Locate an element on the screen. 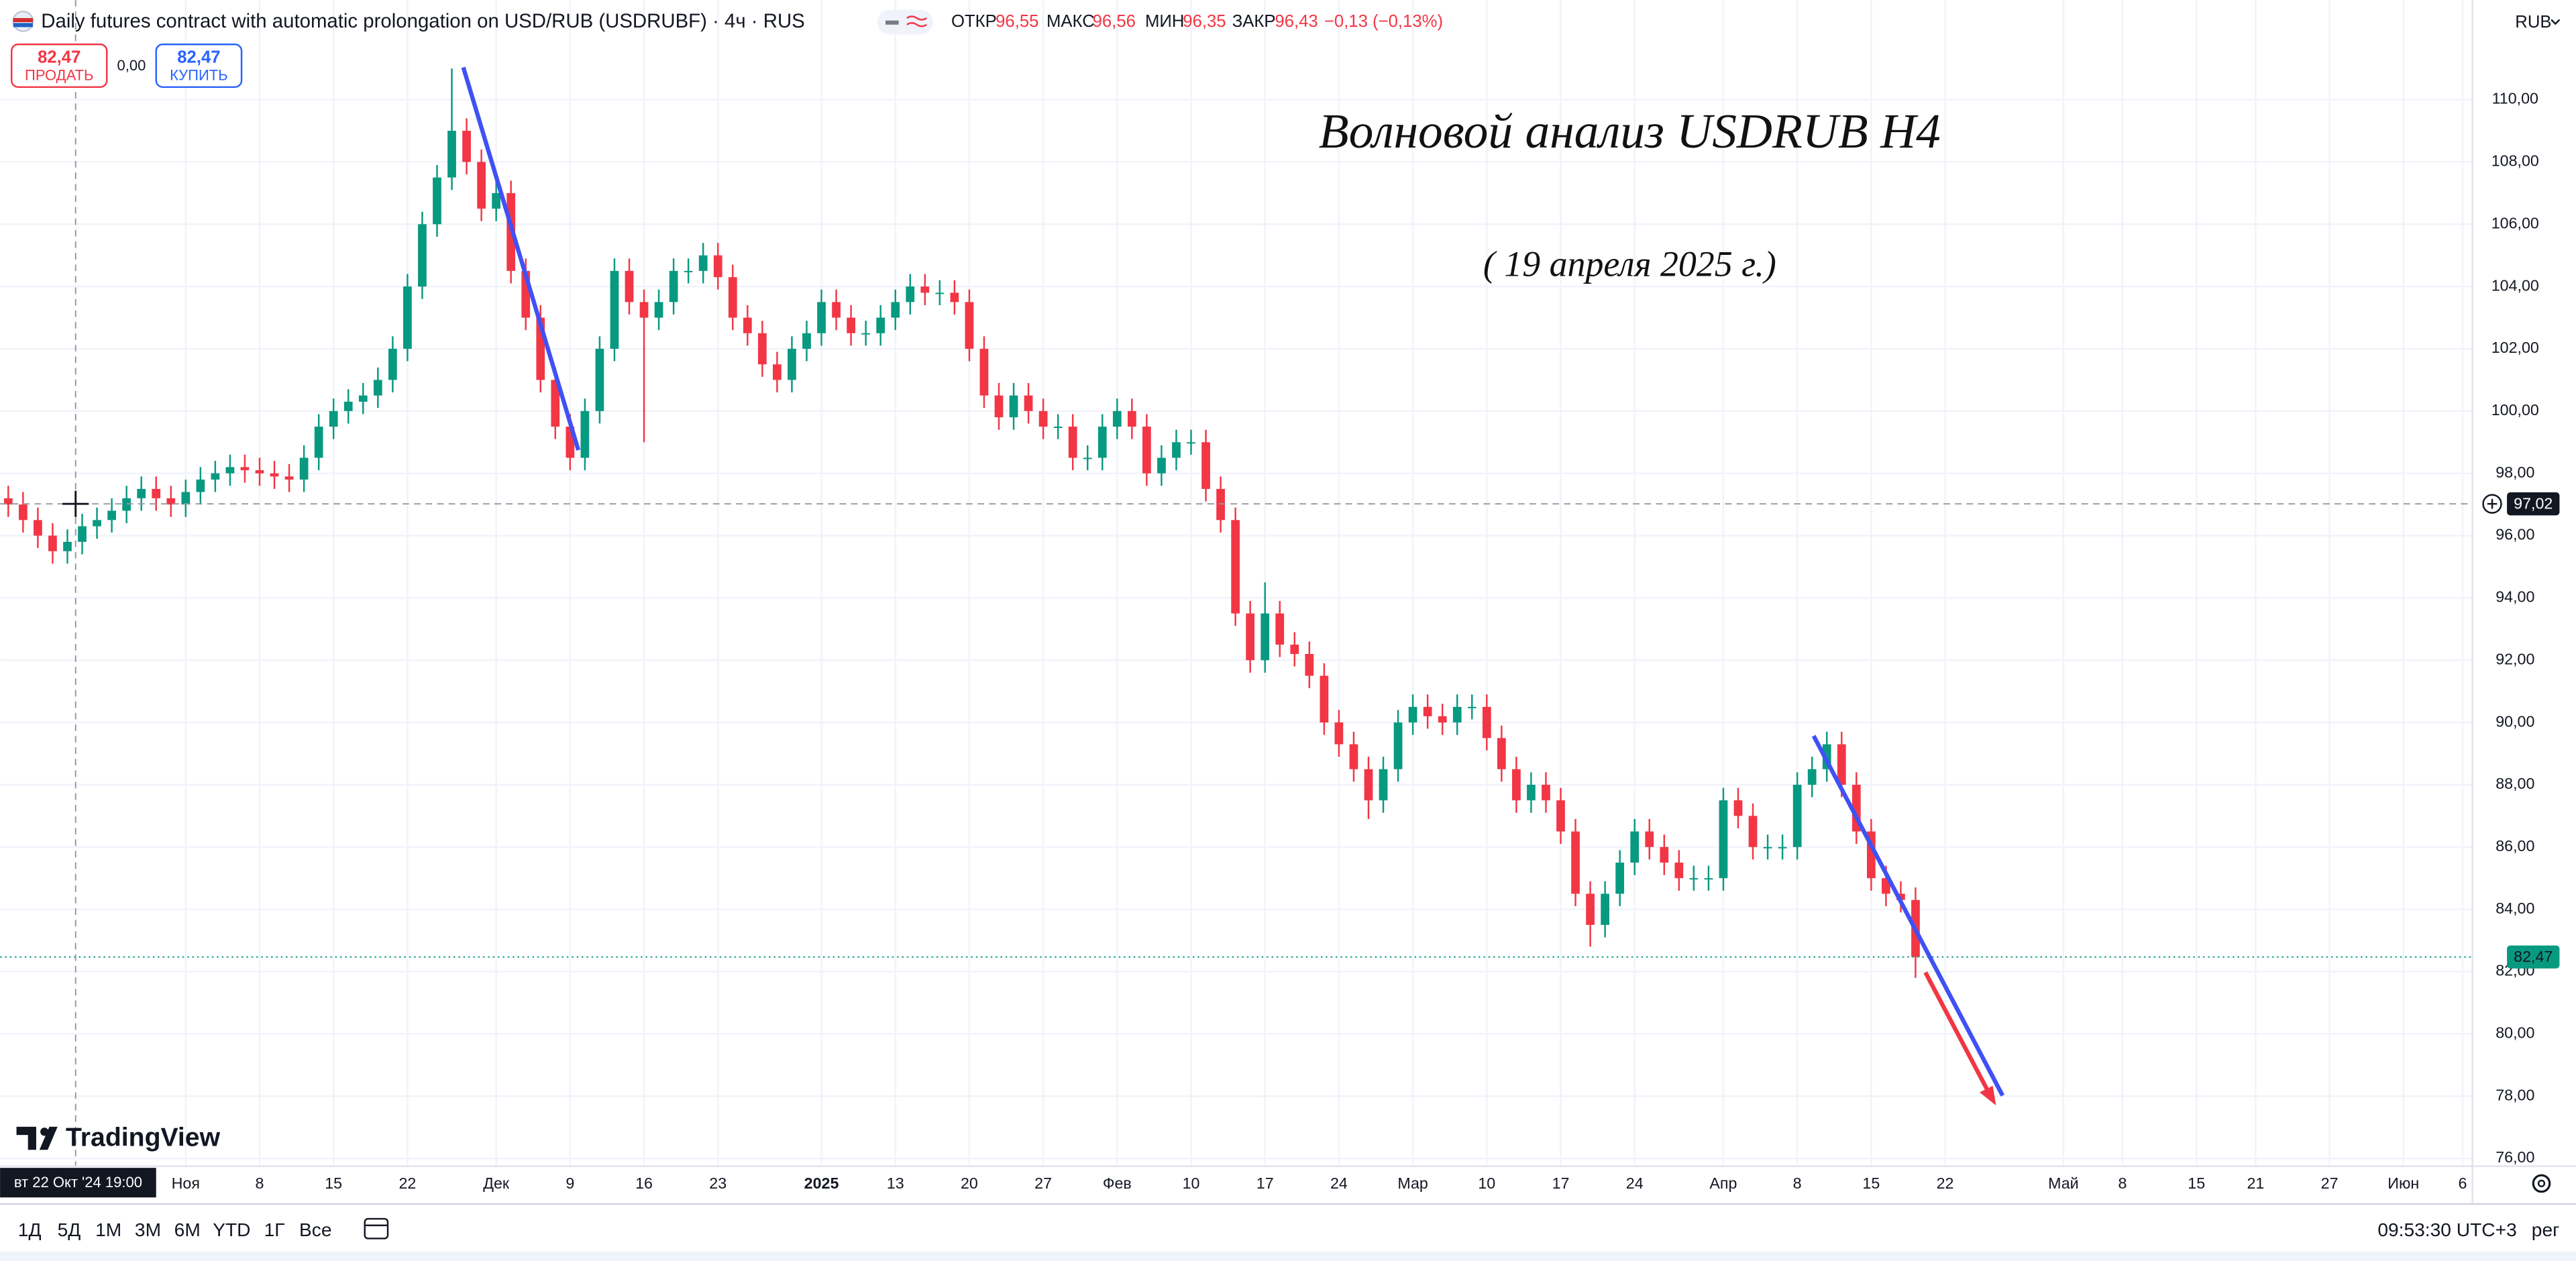 The width and height of the screenshot is (2576, 1261). range-button: 1Д is located at coordinates (30, 1229).